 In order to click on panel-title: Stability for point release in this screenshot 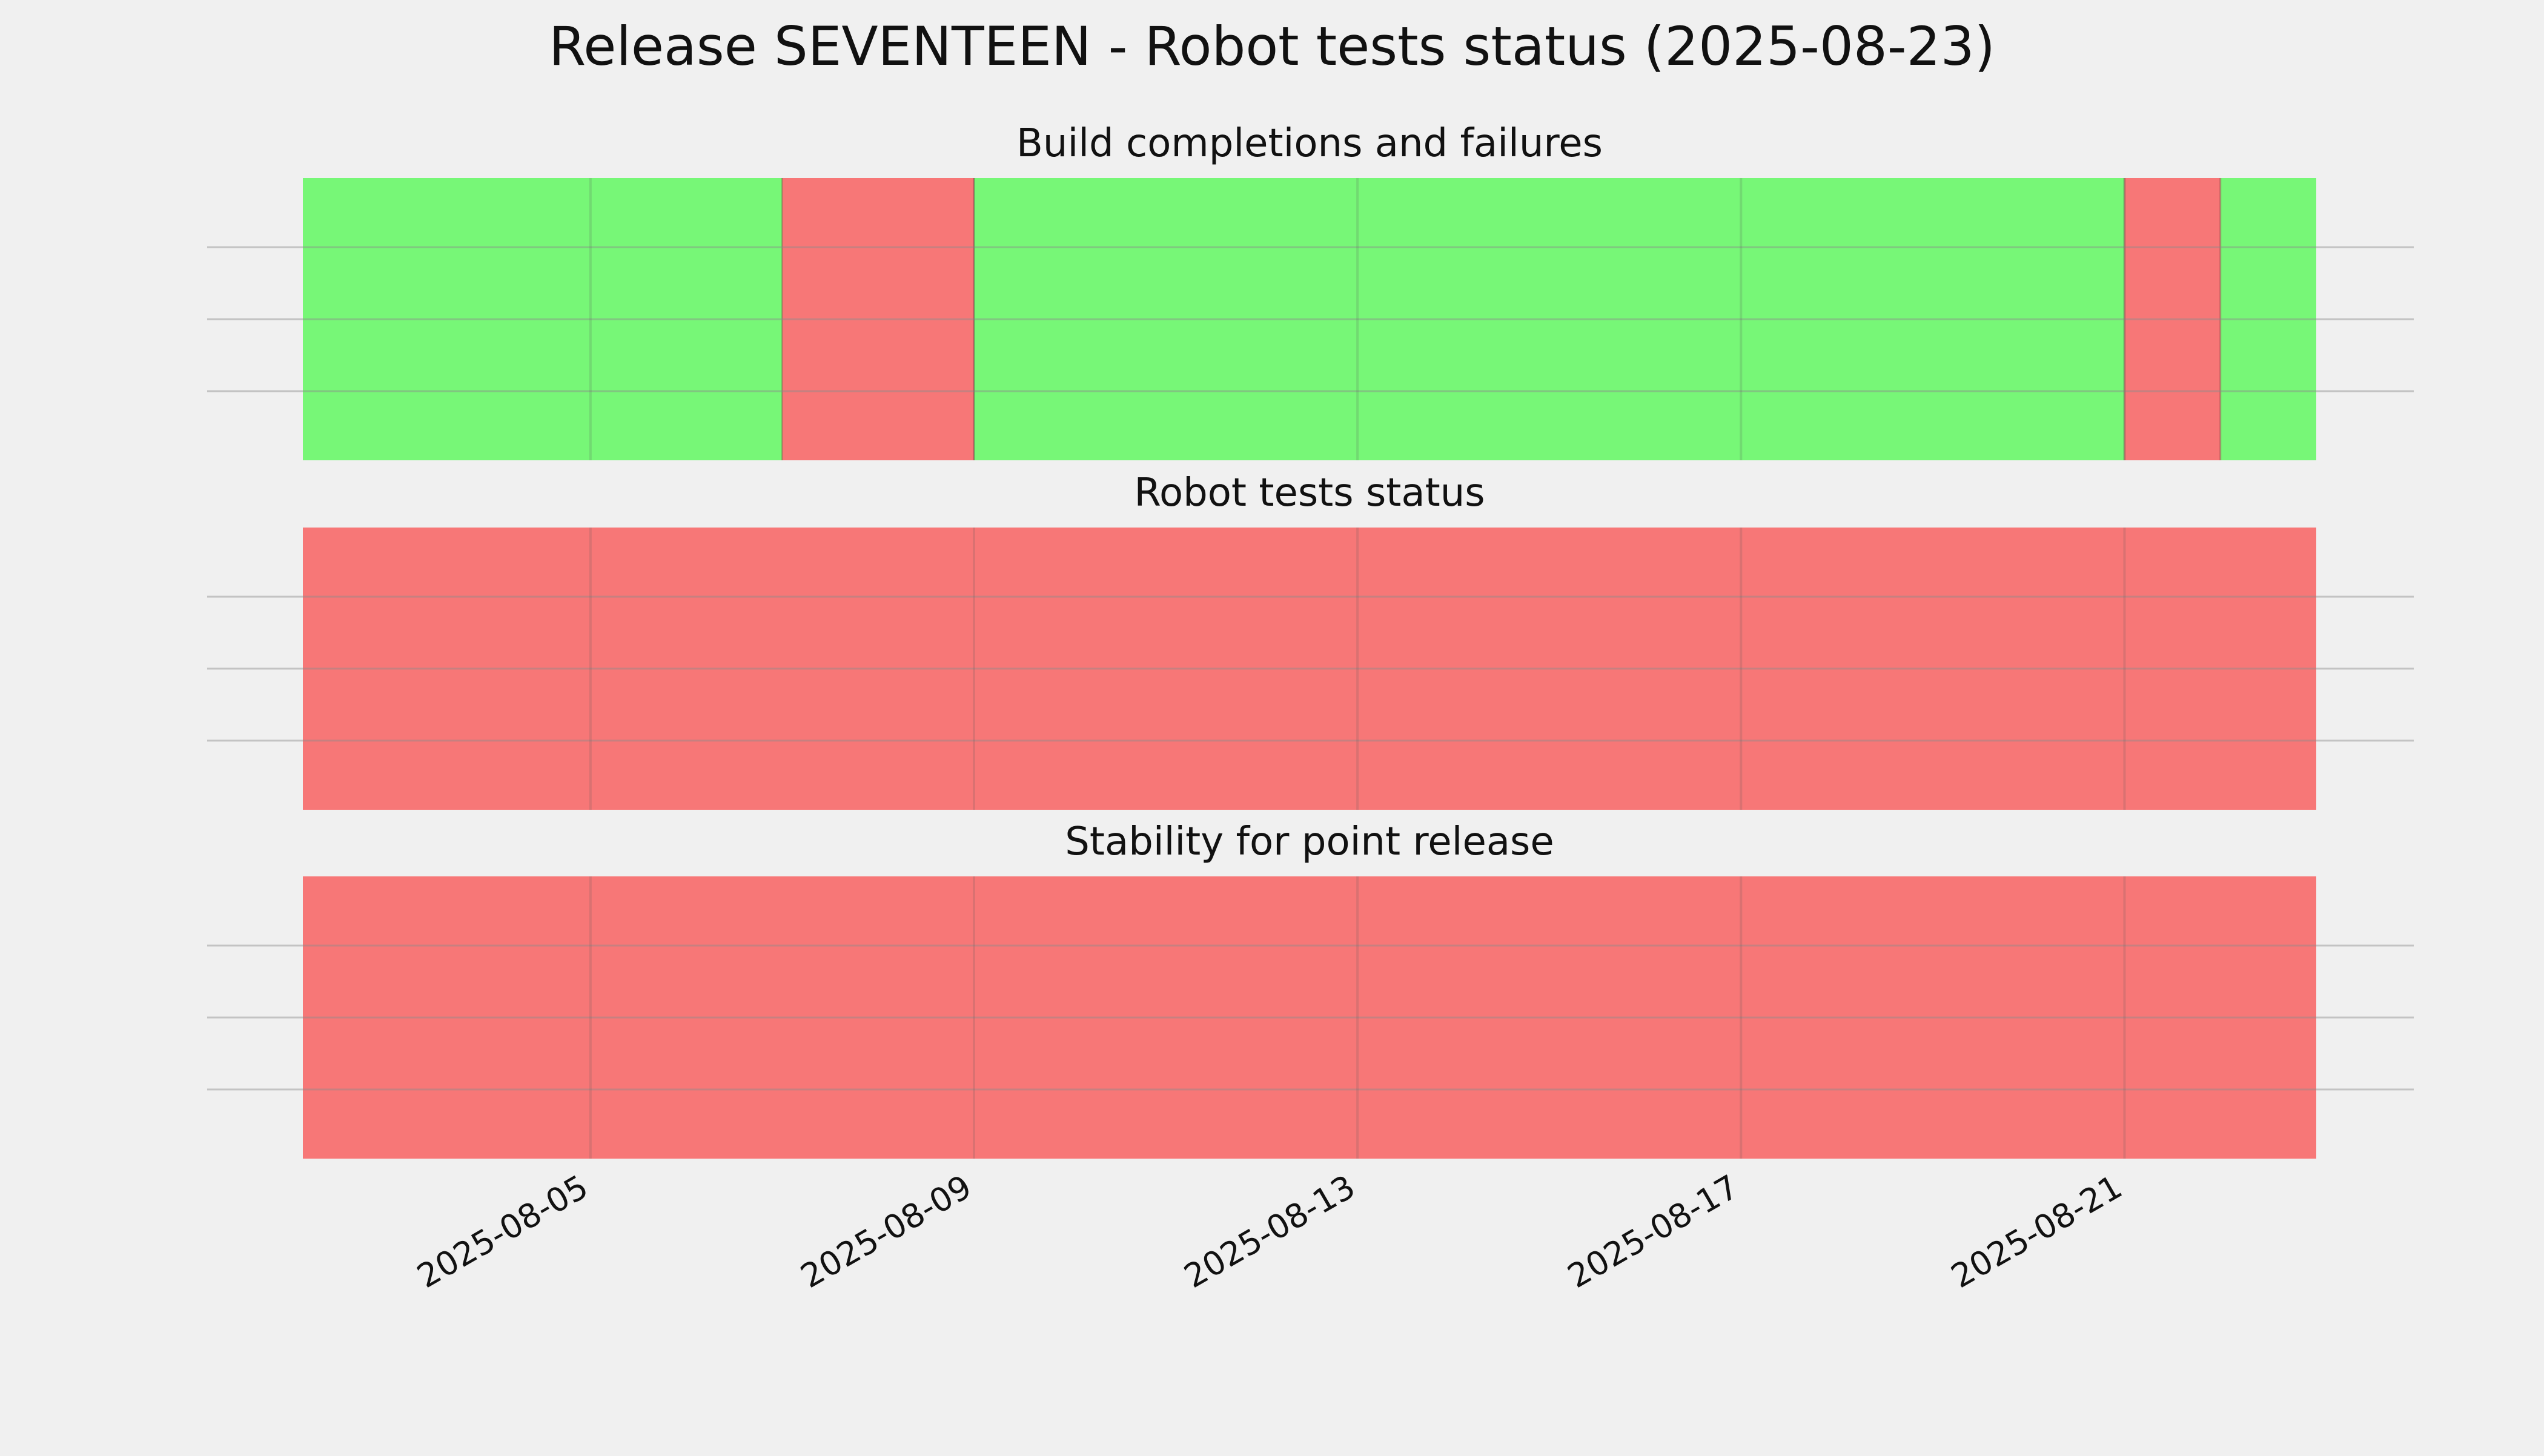, I will do `click(1310, 841)`.